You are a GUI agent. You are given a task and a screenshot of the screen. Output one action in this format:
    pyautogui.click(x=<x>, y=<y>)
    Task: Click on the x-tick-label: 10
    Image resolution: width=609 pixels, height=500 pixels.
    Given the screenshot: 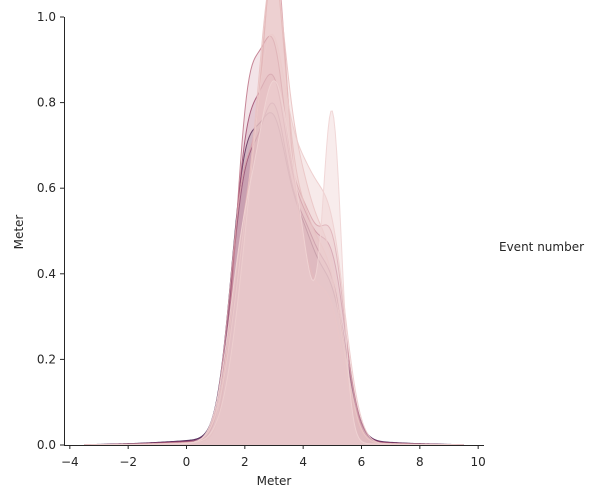 What is the action you would take?
    pyautogui.click(x=478, y=462)
    